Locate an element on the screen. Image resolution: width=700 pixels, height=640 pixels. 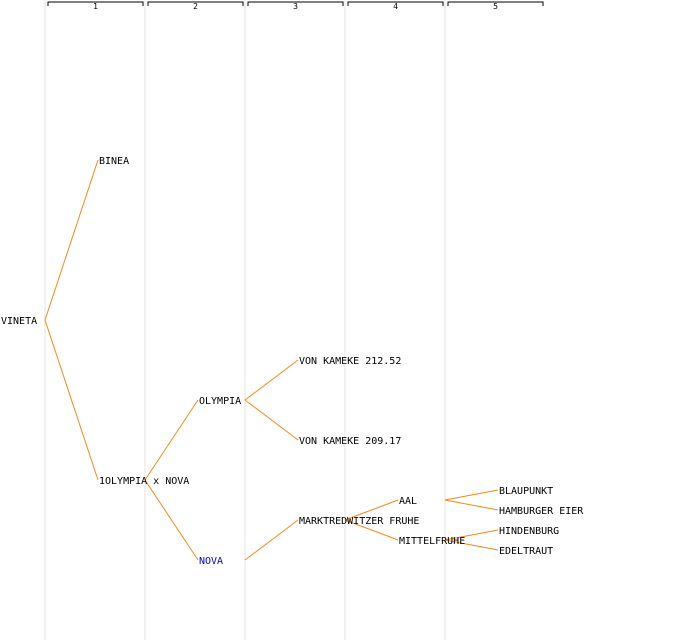
node-edeltraut: EDELTRAUT is located at coordinates (526, 551).